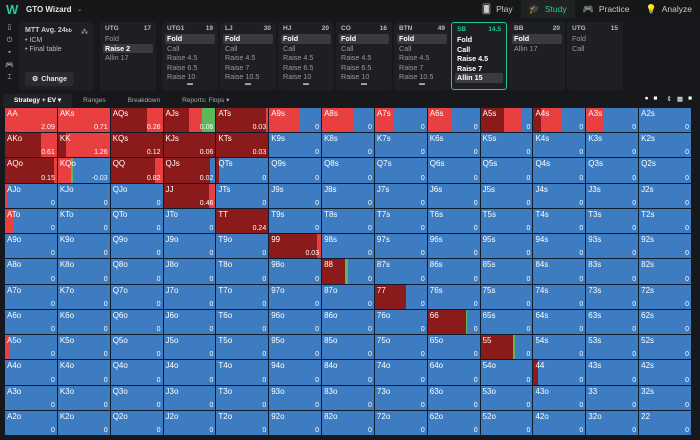  What do you see at coordinates (31, 170) in the screenshot?
I see `hand-cell: AQo 0.15` at bounding box center [31, 170].